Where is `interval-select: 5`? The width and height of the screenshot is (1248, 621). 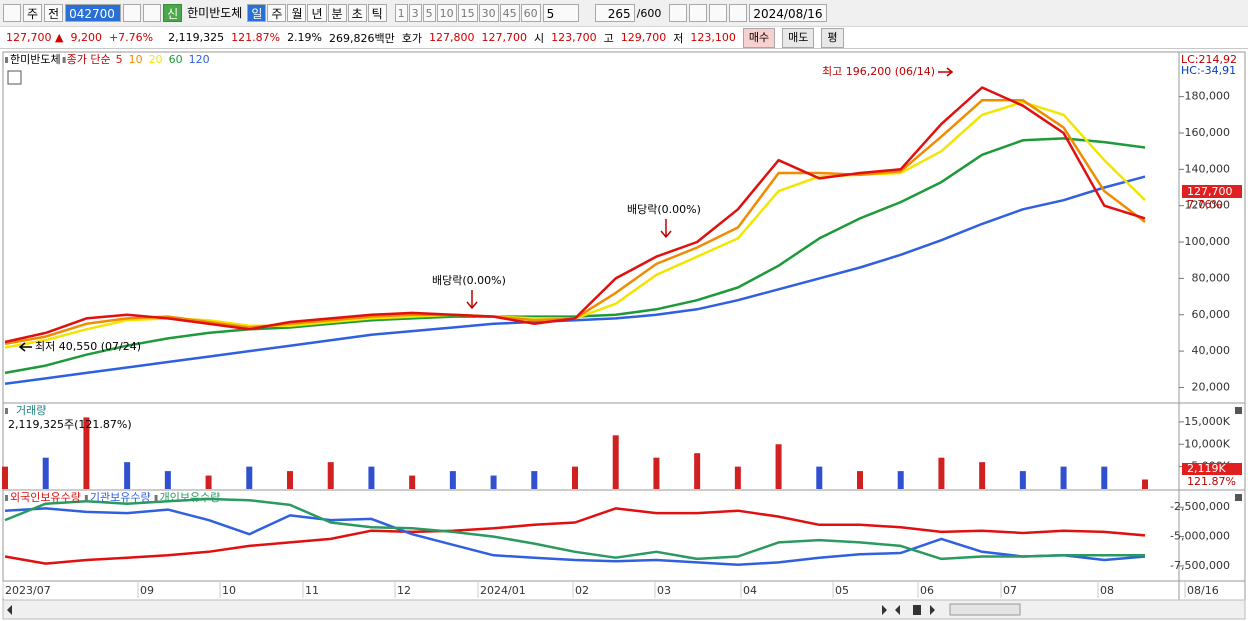
interval-select: 5 is located at coordinates (560, 13).